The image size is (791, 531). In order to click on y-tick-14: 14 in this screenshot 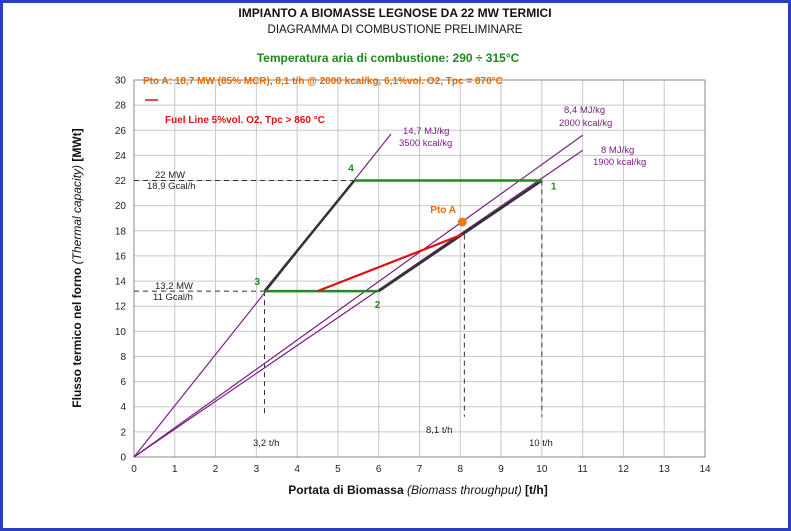, I will do `click(121, 282)`.